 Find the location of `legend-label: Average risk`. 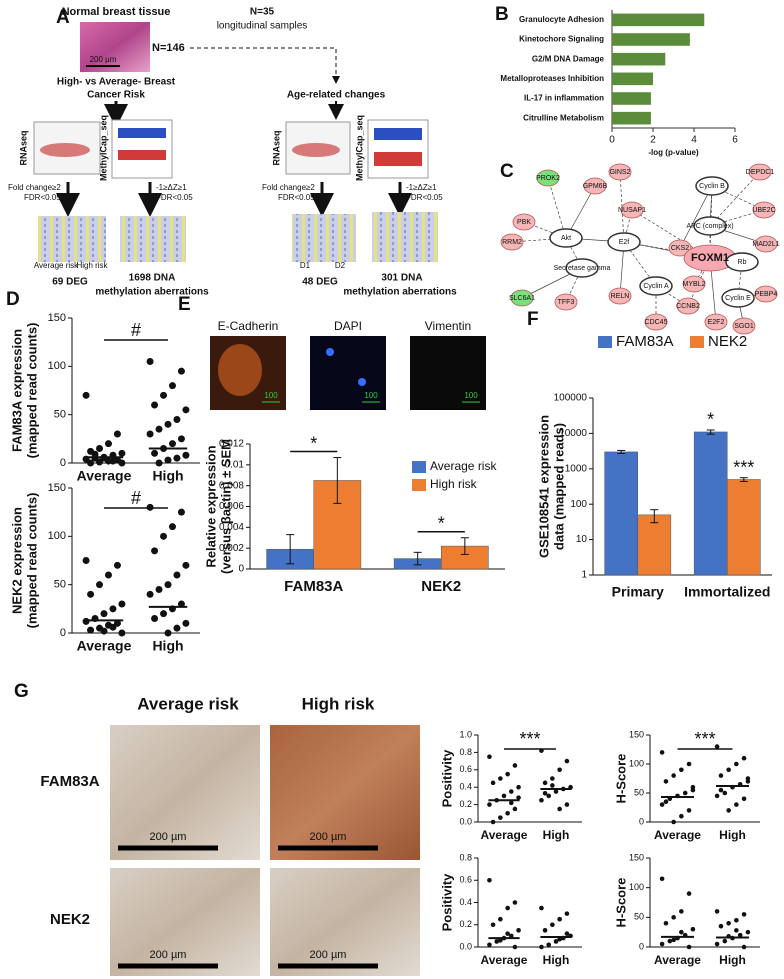

legend-label: Average risk is located at coordinates (463, 466).